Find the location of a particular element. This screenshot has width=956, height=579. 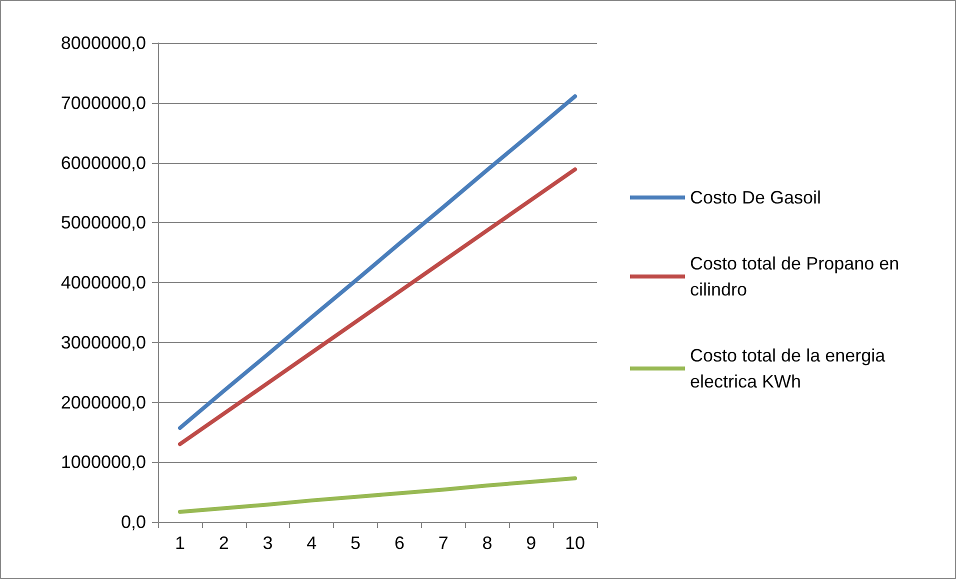

x-tick-label: 10 is located at coordinates (575, 543).